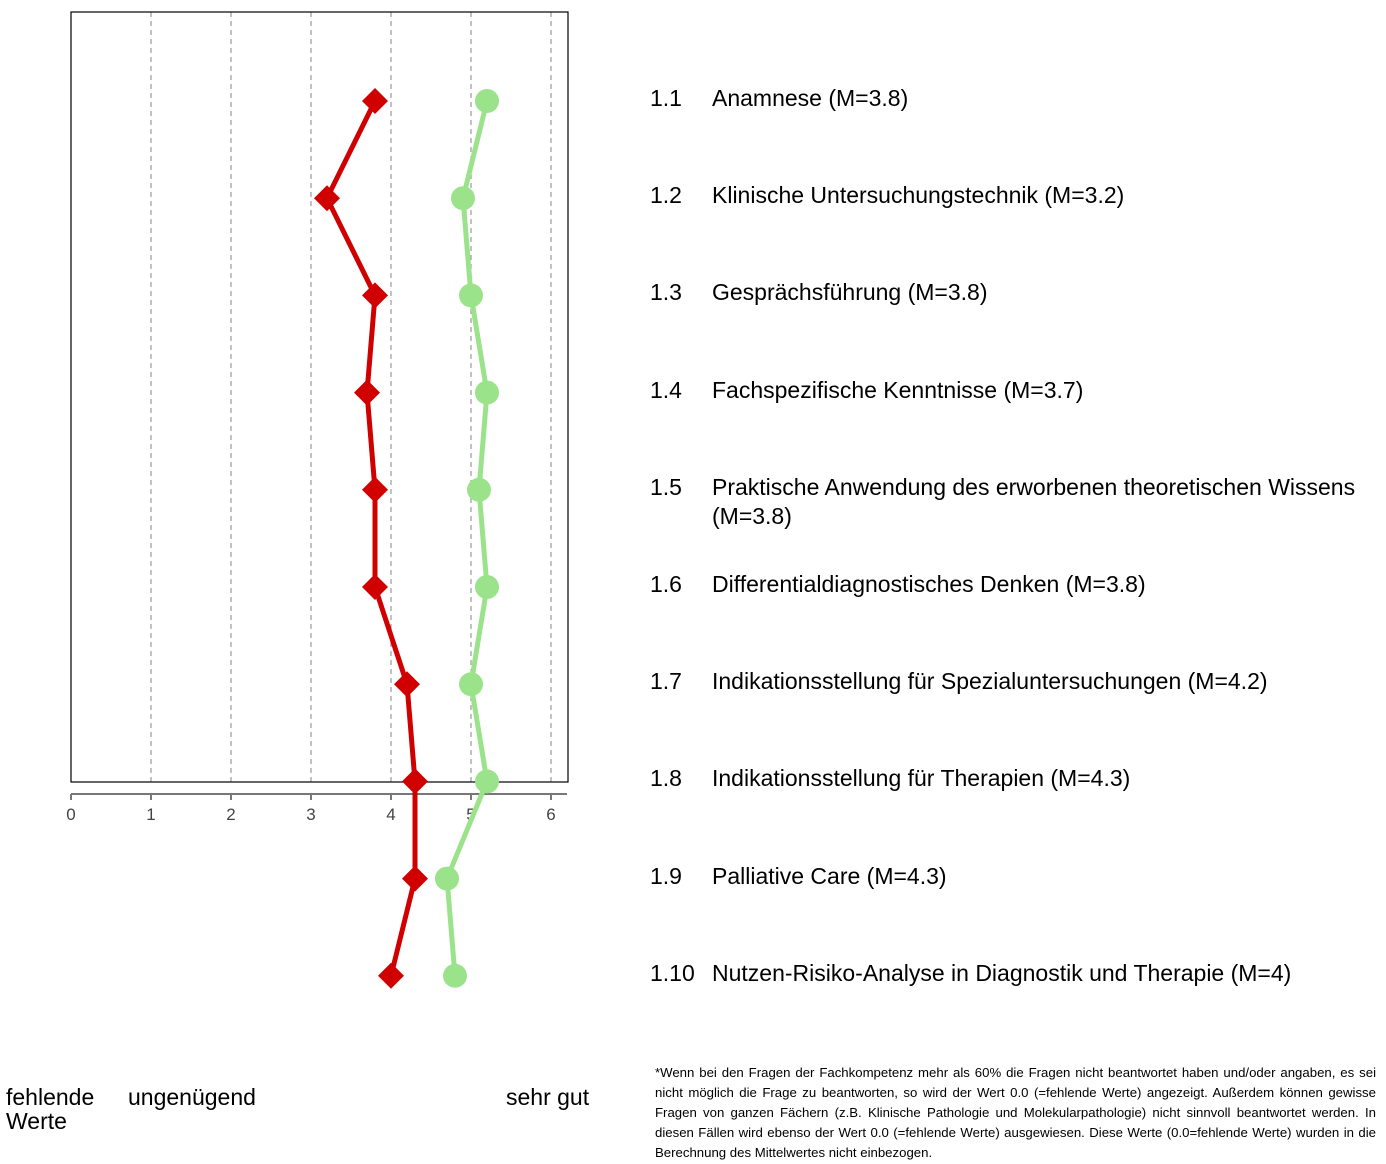  What do you see at coordinates (666, 195) in the screenshot?
I see `item-number: 1.2` at bounding box center [666, 195].